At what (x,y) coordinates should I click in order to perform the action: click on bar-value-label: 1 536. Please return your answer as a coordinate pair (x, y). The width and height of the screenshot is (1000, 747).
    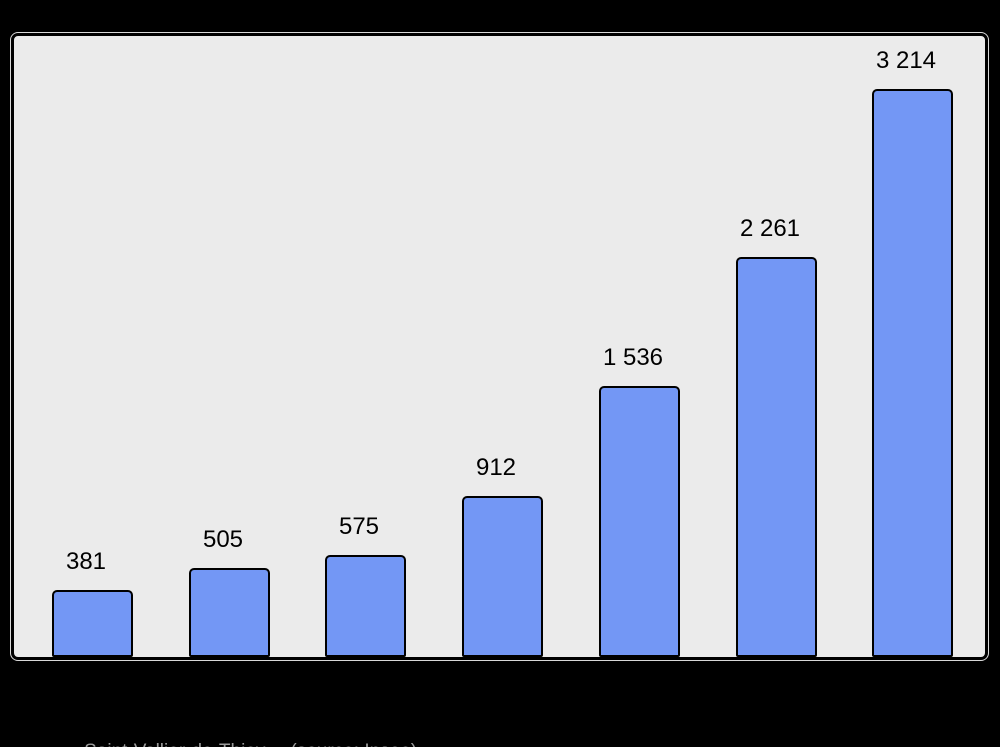
    Looking at the image, I should click on (633, 357).